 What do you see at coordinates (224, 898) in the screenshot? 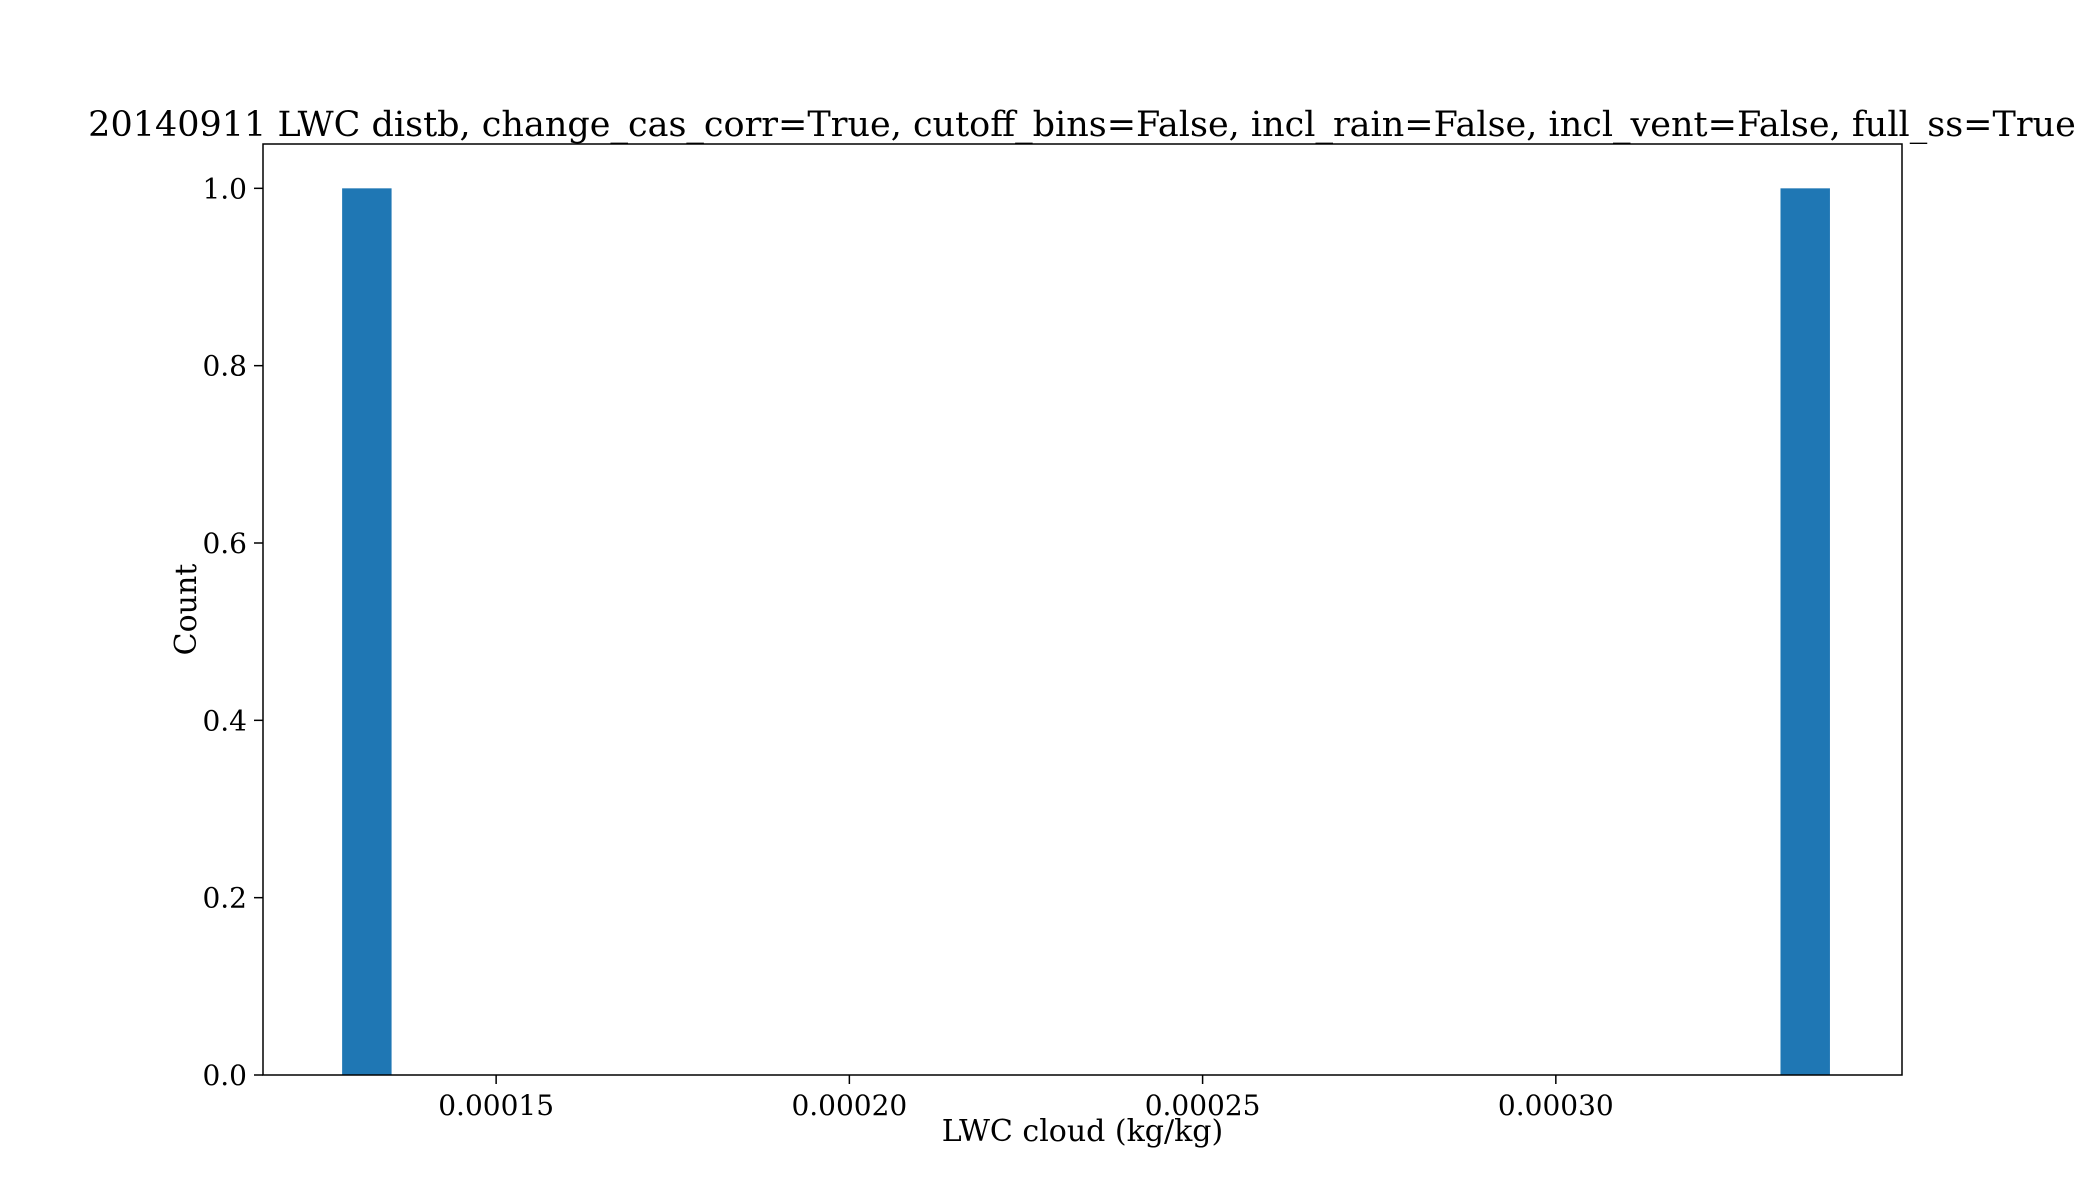
I see `y-tick-label: 0.2` at bounding box center [224, 898].